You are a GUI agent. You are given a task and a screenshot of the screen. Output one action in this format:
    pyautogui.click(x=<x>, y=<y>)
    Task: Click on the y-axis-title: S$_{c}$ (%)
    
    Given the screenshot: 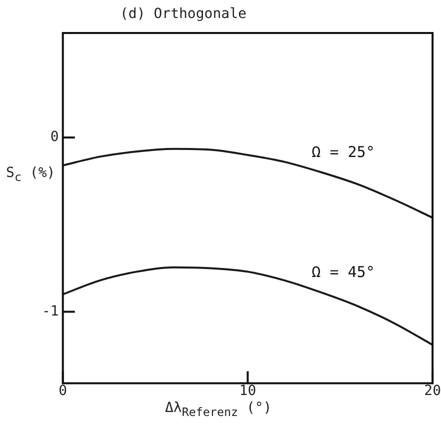 What is the action you would take?
    pyautogui.click(x=31, y=174)
    